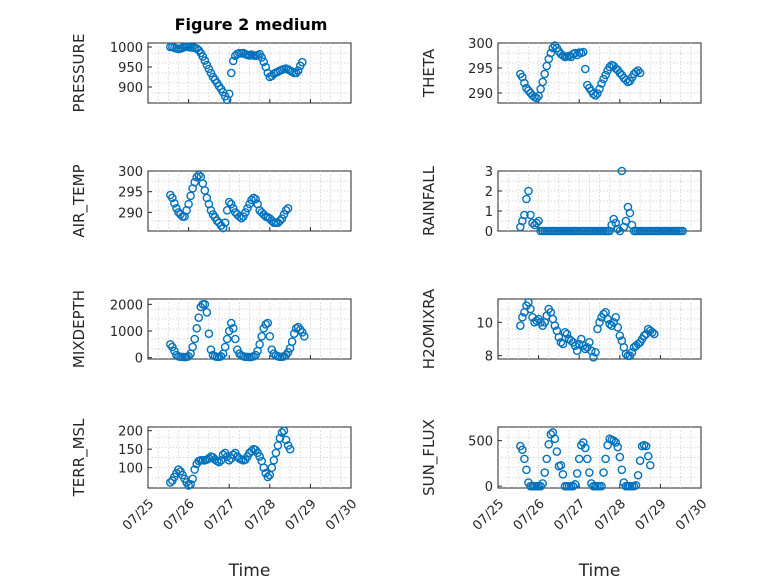 Image resolution: width=778 pixels, height=583 pixels. I want to click on y-axis-label: MIXDEPTH, so click(79, 329).